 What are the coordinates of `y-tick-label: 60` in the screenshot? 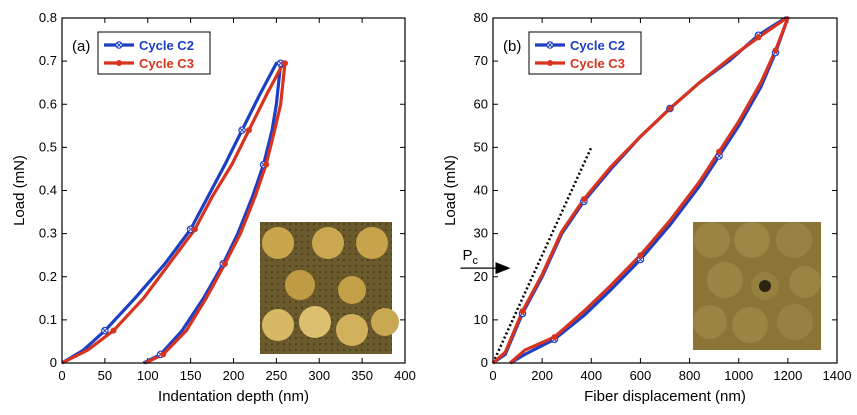 It's located at (481, 103).